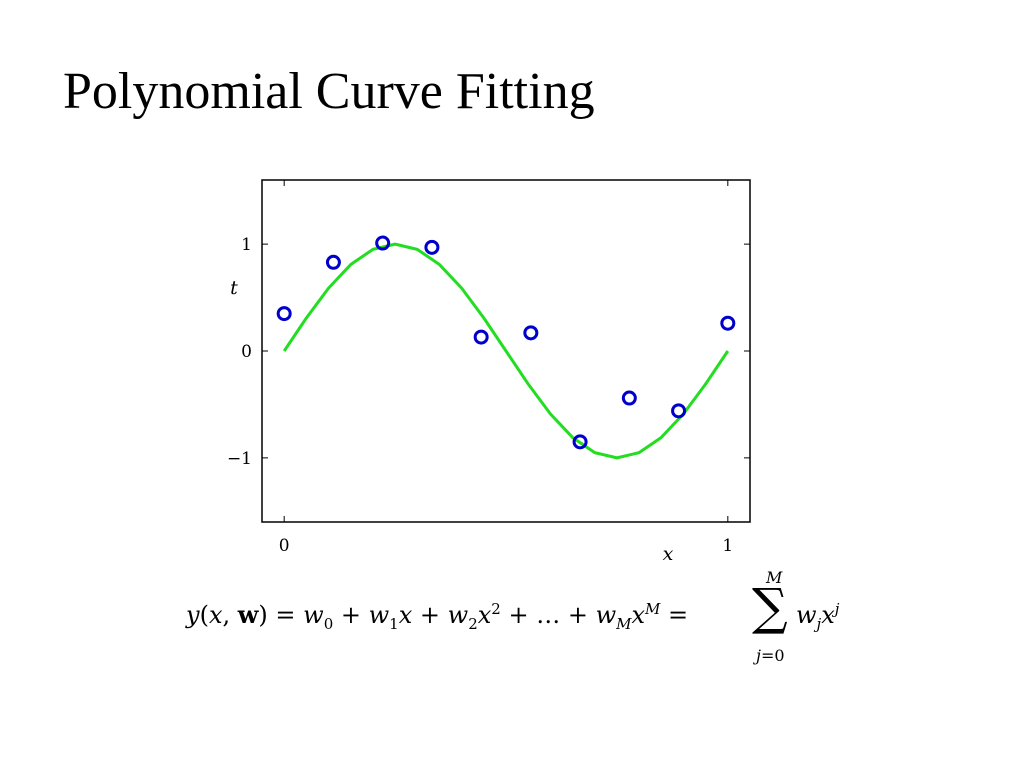 The image size is (1024, 768). What do you see at coordinates (818, 616) in the screenshot?
I see `formula-tail: wjxj` at bounding box center [818, 616].